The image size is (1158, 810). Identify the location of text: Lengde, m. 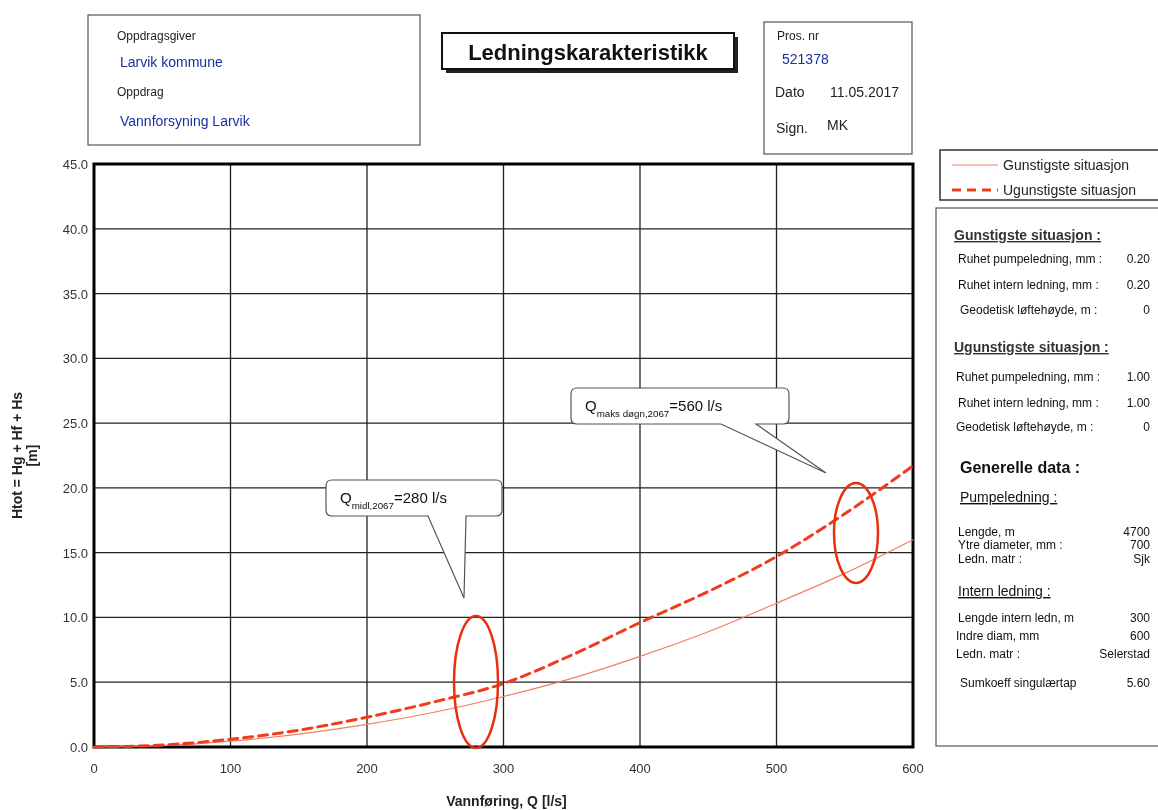
(986, 532).